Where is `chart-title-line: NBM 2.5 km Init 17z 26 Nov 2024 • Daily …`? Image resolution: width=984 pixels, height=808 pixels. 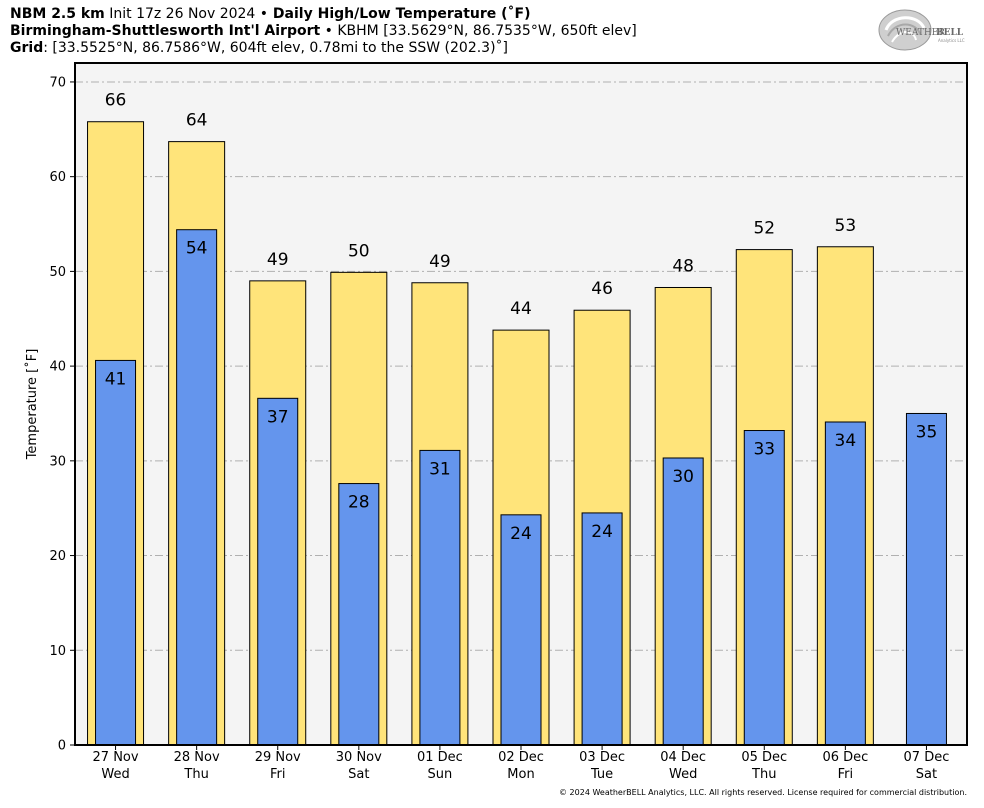 chart-title-line: NBM 2.5 km Init 17z 26 Nov 2024 • Daily … is located at coordinates (270, 14).